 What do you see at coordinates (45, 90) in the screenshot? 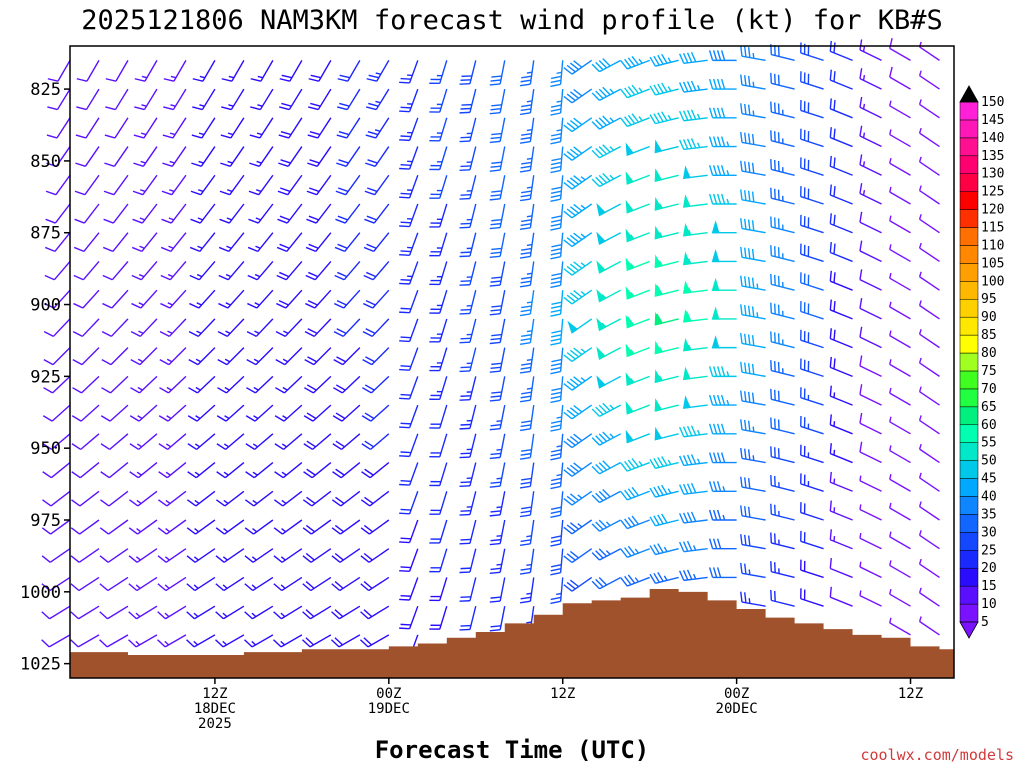
I see `y-tick-label: 825` at bounding box center [45, 90].